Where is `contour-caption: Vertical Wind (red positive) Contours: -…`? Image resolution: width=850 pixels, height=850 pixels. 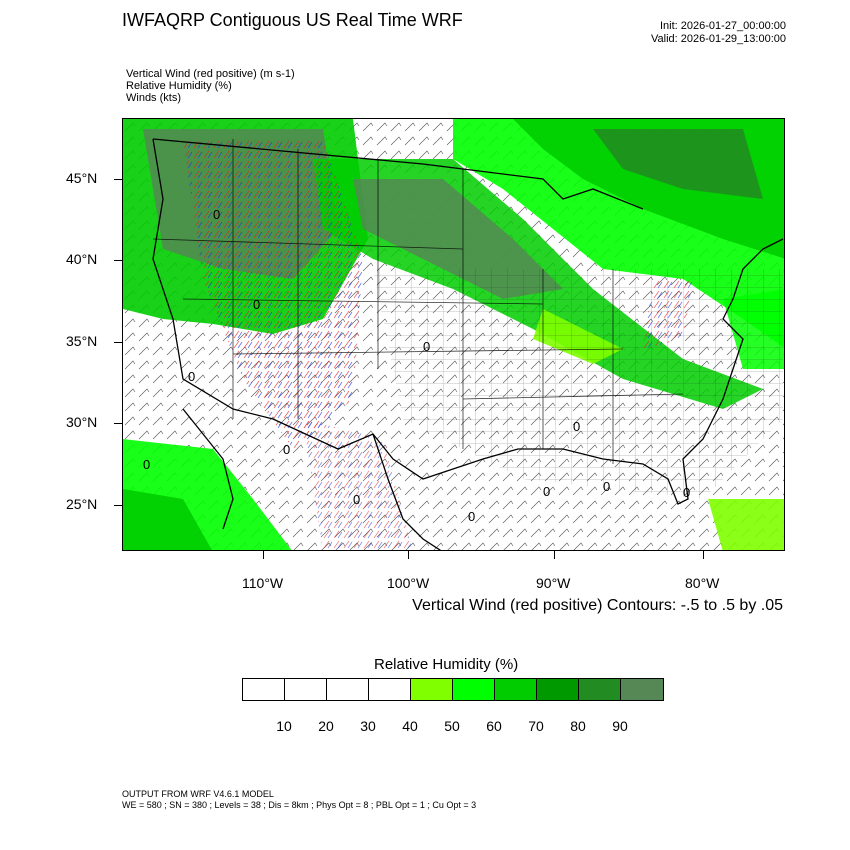 contour-caption: Vertical Wind (red positive) Contours: -… is located at coordinates (597, 605).